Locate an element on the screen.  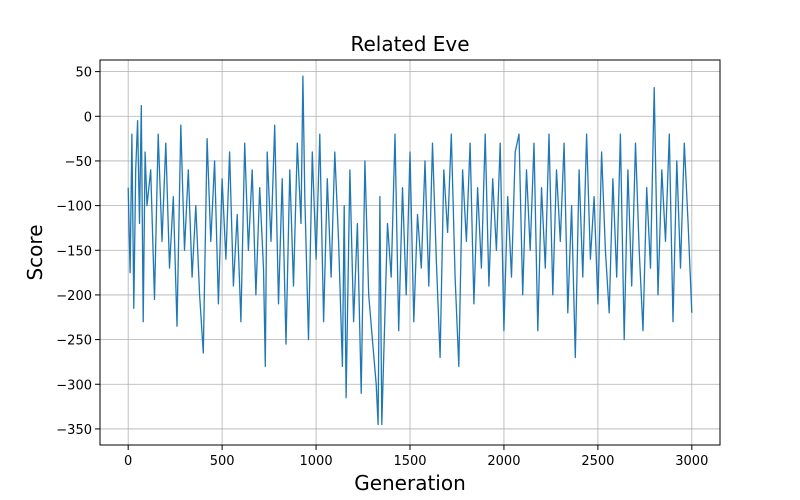
y-tick-label: −150 is located at coordinates (74, 251).